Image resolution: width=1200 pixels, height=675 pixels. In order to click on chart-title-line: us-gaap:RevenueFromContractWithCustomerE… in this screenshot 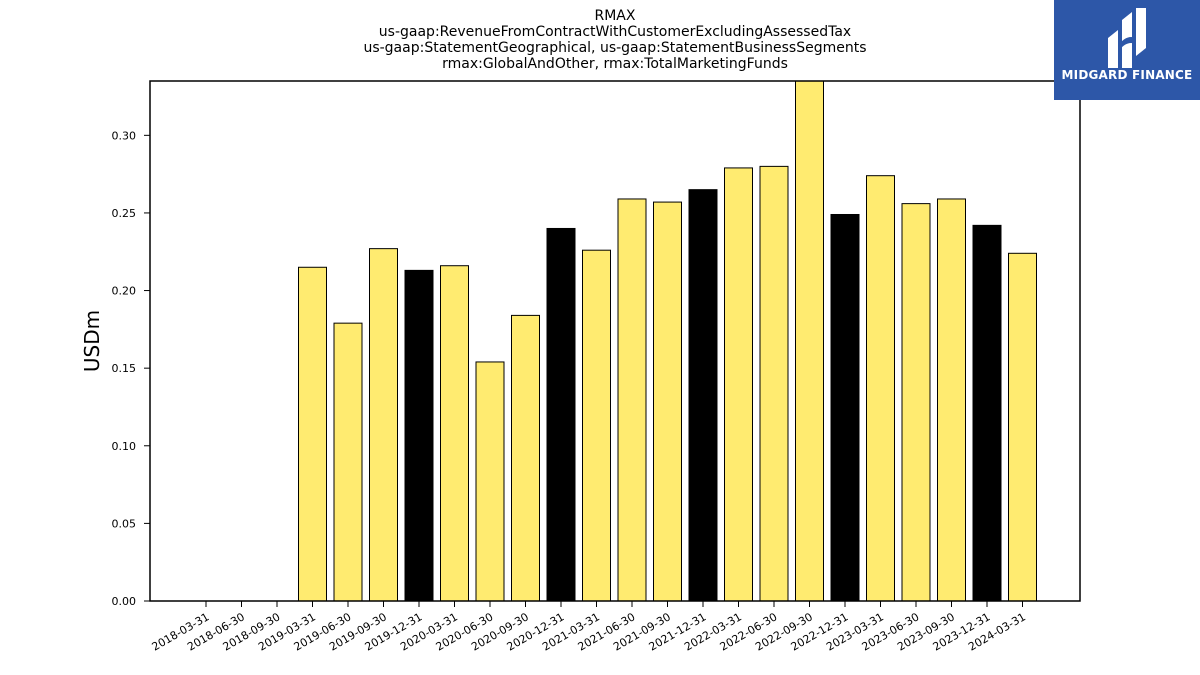, I will do `click(615, 32)`.